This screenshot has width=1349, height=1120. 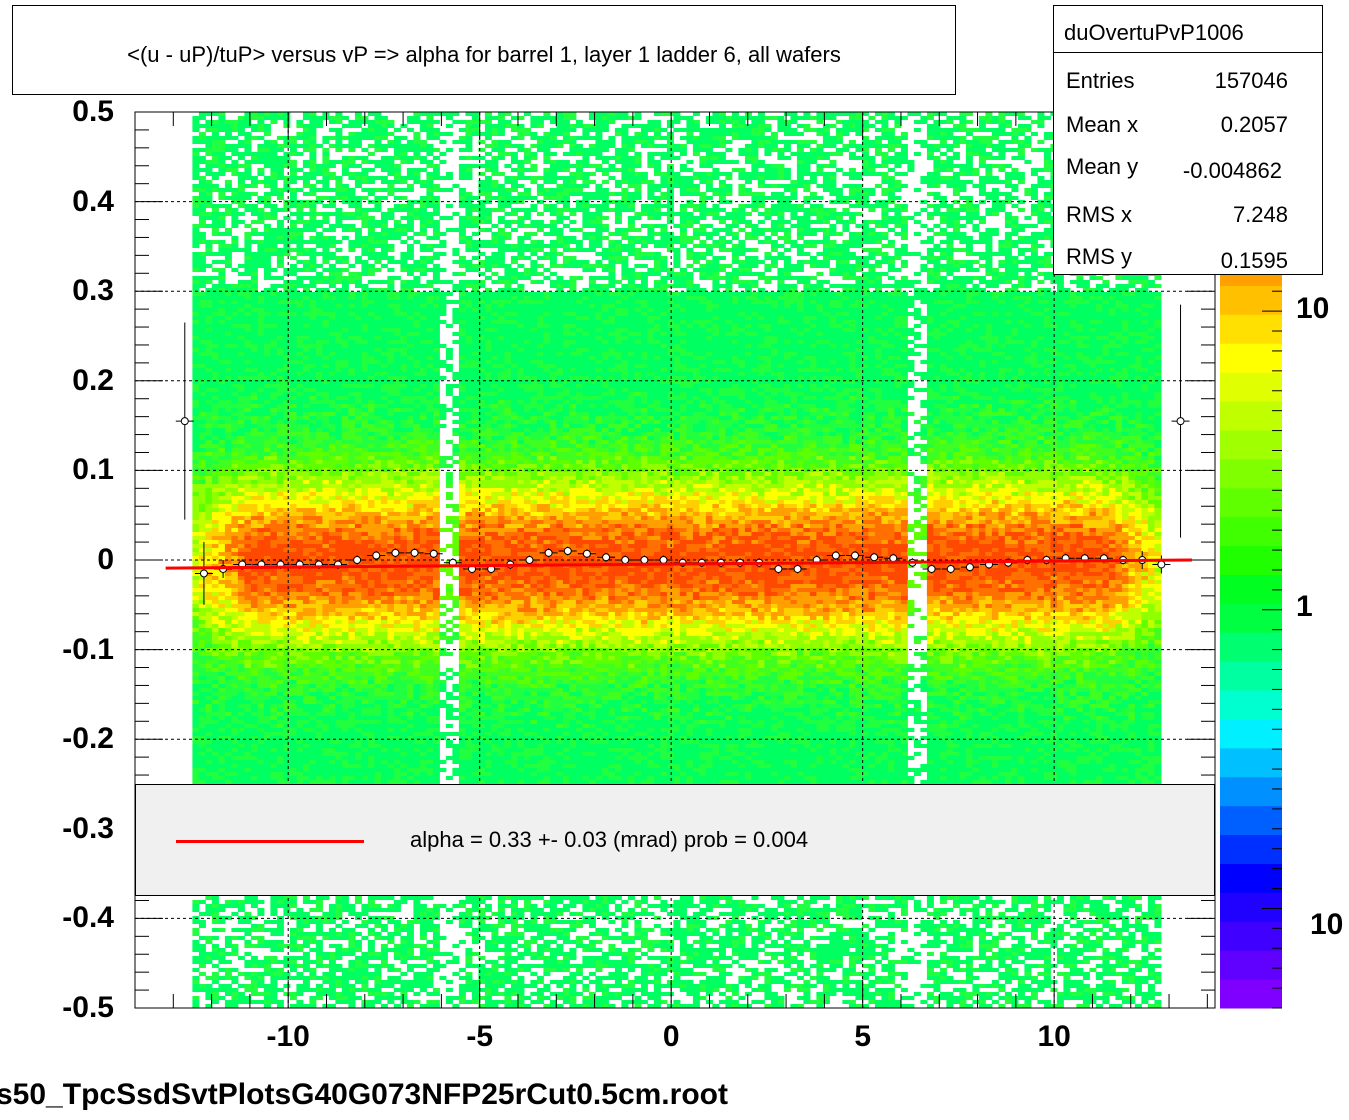 I want to click on fit-legend: alpha = 0.33 +- 0.03 (mrad) prob = 0.004, so click(x=675, y=840).